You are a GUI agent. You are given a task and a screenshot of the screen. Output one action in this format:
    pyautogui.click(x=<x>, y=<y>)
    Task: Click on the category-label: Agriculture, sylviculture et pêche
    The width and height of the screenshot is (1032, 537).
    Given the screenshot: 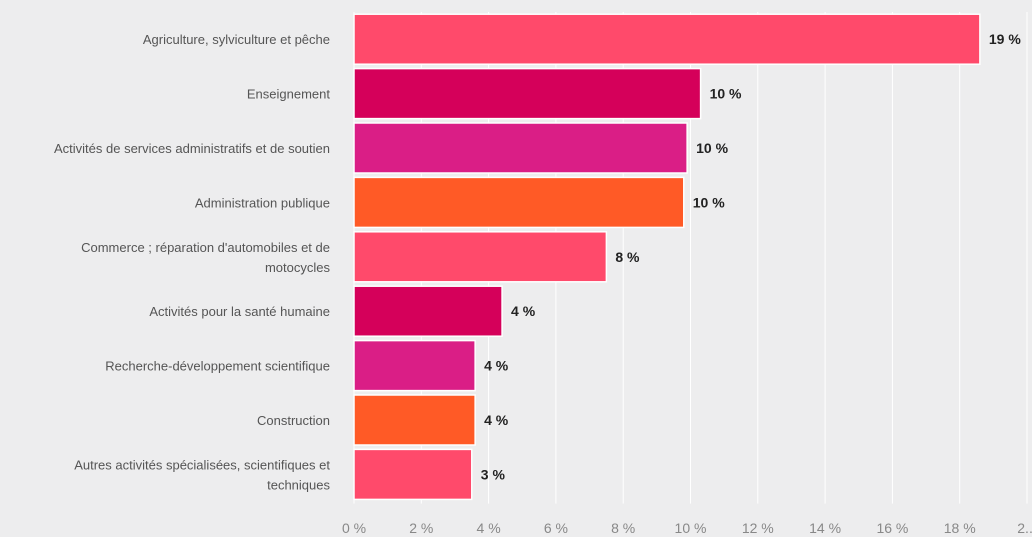 What is the action you would take?
    pyautogui.click(x=236, y=39)
    